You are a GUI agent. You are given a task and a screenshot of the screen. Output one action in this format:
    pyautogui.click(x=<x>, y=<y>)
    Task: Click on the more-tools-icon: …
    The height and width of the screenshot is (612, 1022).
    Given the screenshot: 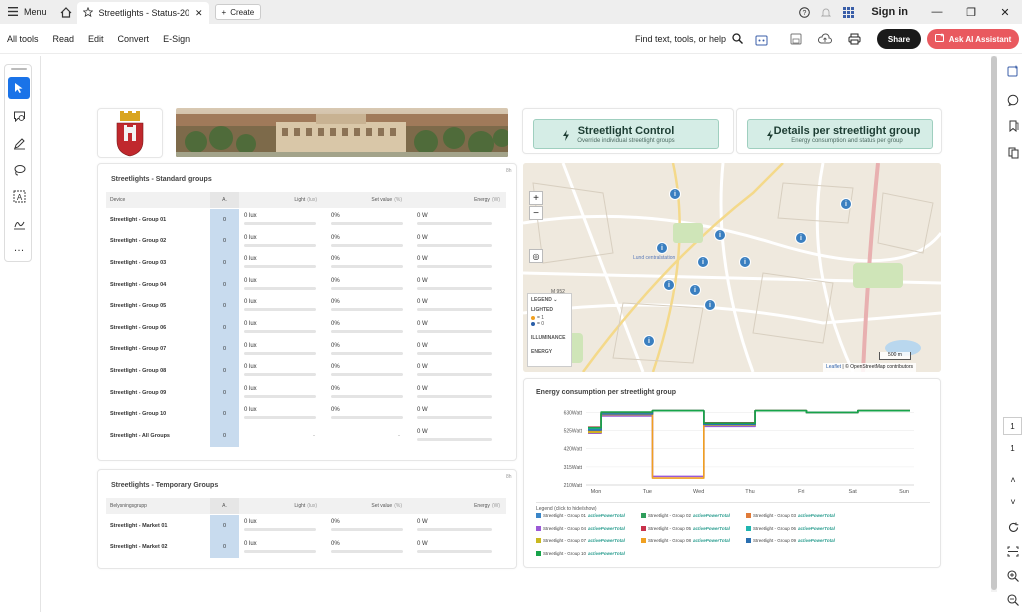 What is the action you would take?
    pyautogui.click(x=19, y=248)
    